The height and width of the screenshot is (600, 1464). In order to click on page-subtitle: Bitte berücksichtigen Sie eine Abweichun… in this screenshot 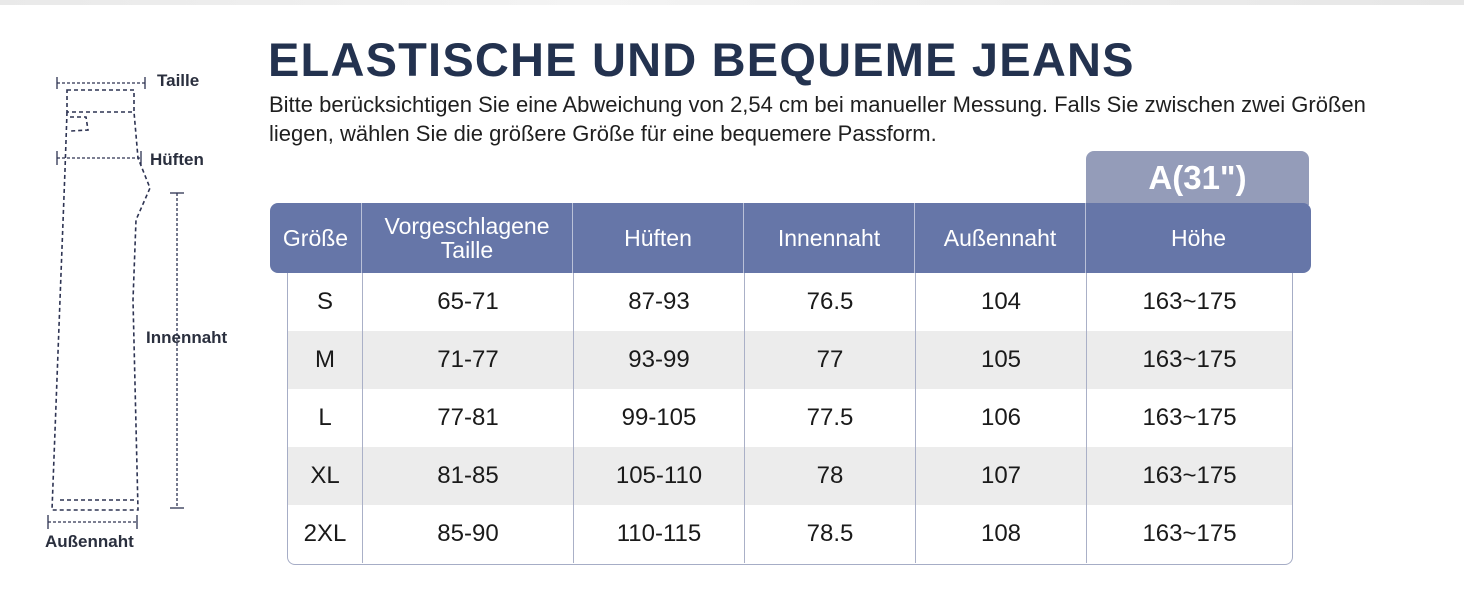, I will do `click(817, 119)`.